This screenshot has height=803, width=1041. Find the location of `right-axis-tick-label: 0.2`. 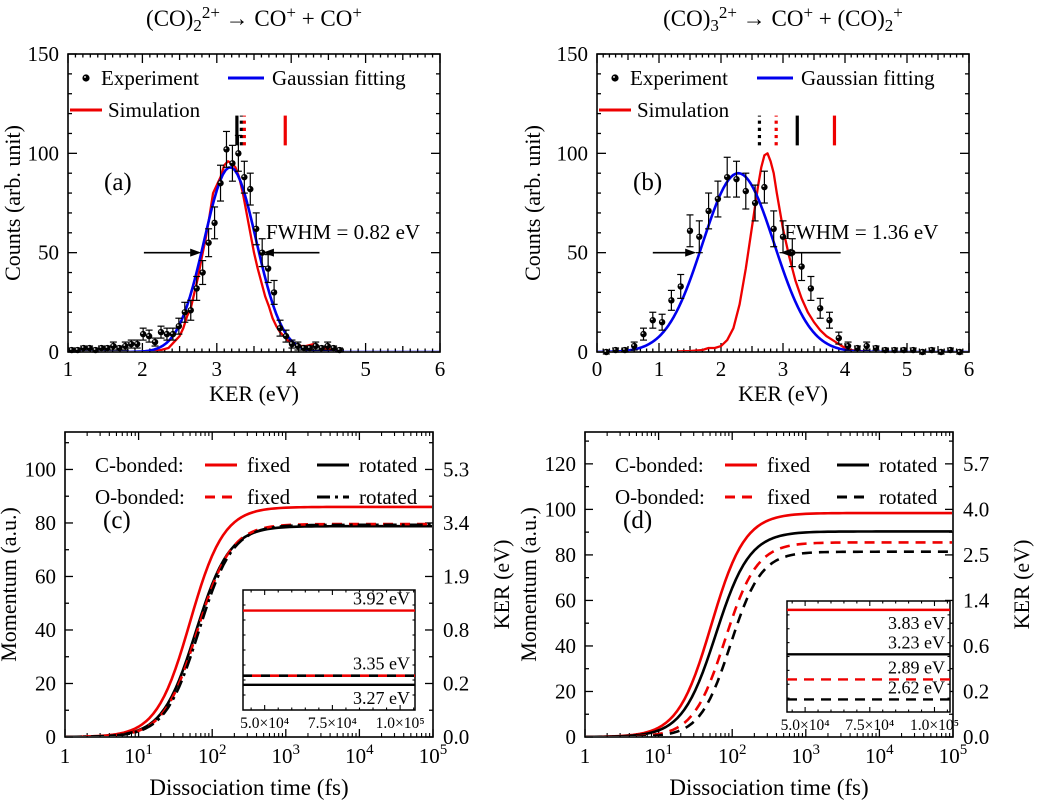

right-axis-tick-label: 0.2 is located at coordinates (976, 691).